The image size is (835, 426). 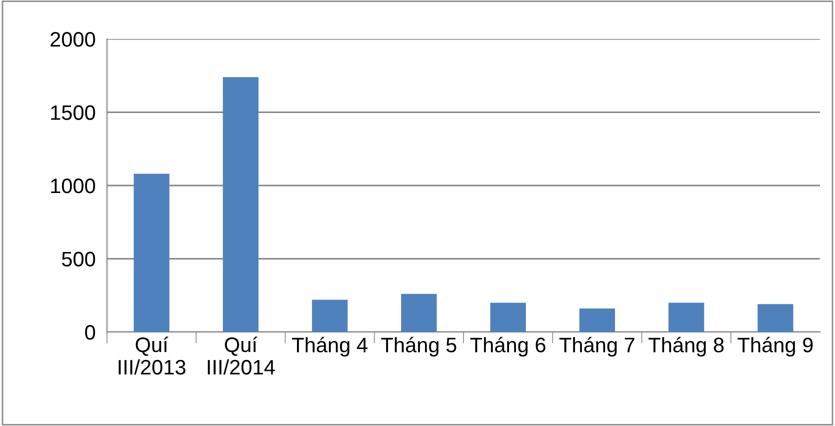 What do you see at coordinates (418, 346) in the screenshot?
I see `x-tick-label: Tháng 5` at bounding box center [418, 346].